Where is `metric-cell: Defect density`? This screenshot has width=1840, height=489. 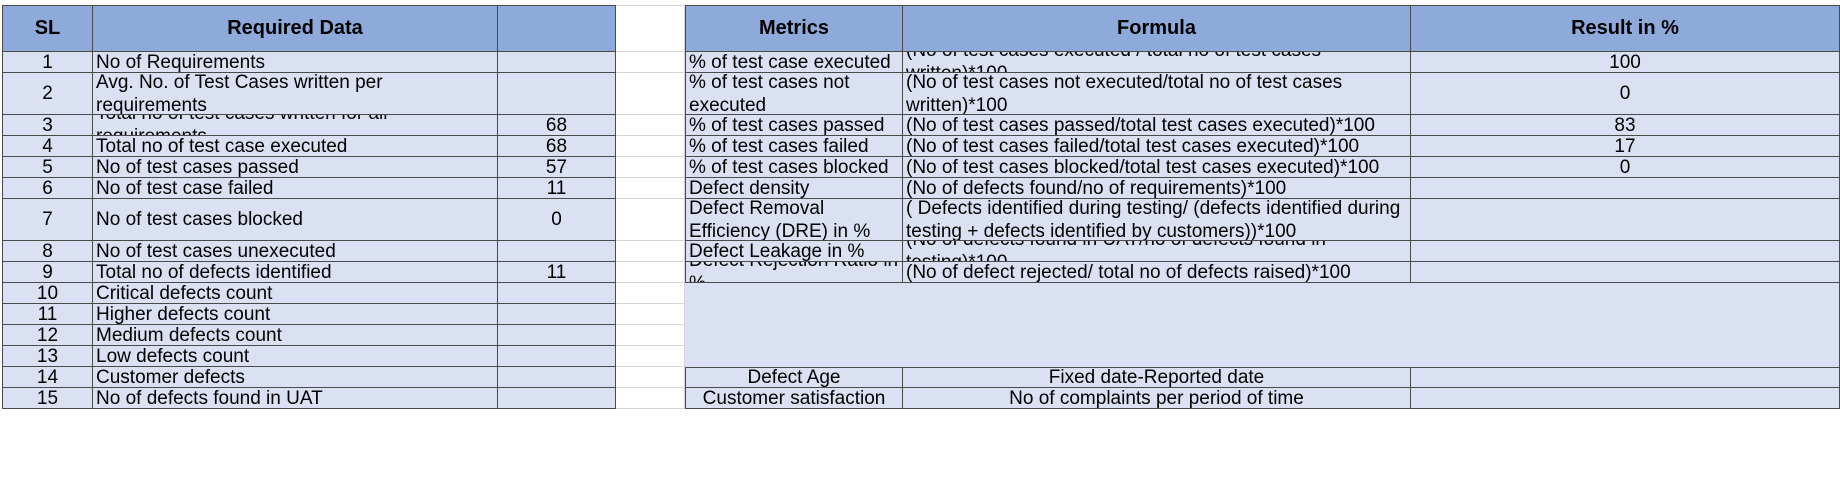
metric-cell: Defect density is located at coordinates (794, 188).